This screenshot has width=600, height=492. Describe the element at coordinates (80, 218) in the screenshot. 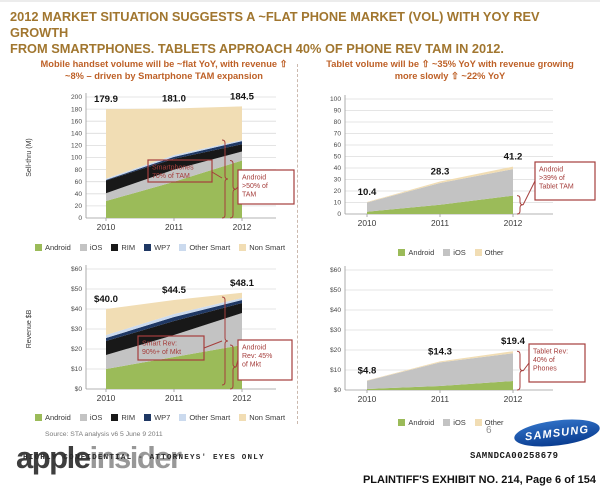

I see `y-tick-label: 0` at that location.